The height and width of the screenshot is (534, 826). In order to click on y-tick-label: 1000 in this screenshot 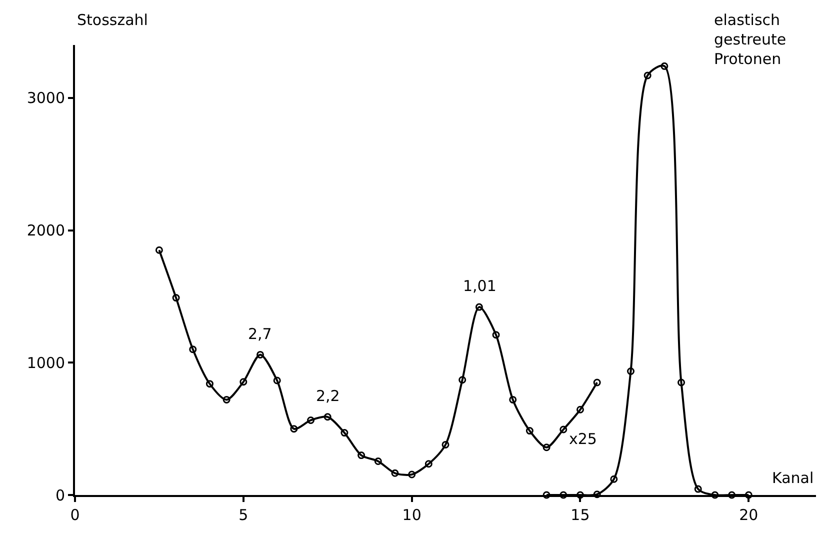, I will do `click(45, 363)`.